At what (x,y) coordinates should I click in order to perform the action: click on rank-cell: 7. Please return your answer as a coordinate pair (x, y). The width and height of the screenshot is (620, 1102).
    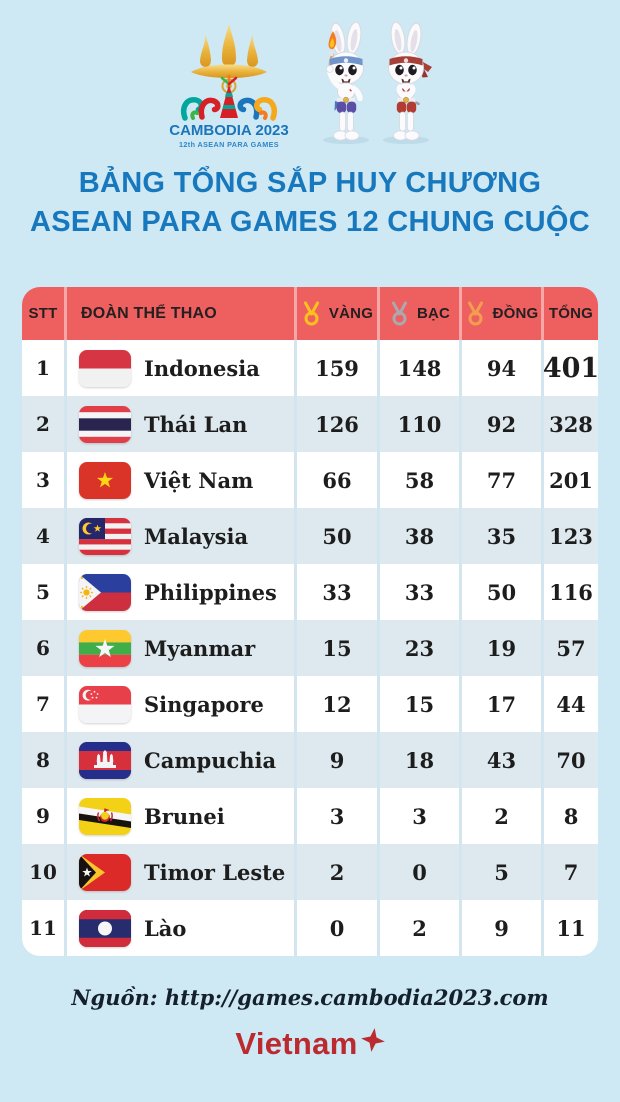
    Looking at the image, I should click on (43, 704).